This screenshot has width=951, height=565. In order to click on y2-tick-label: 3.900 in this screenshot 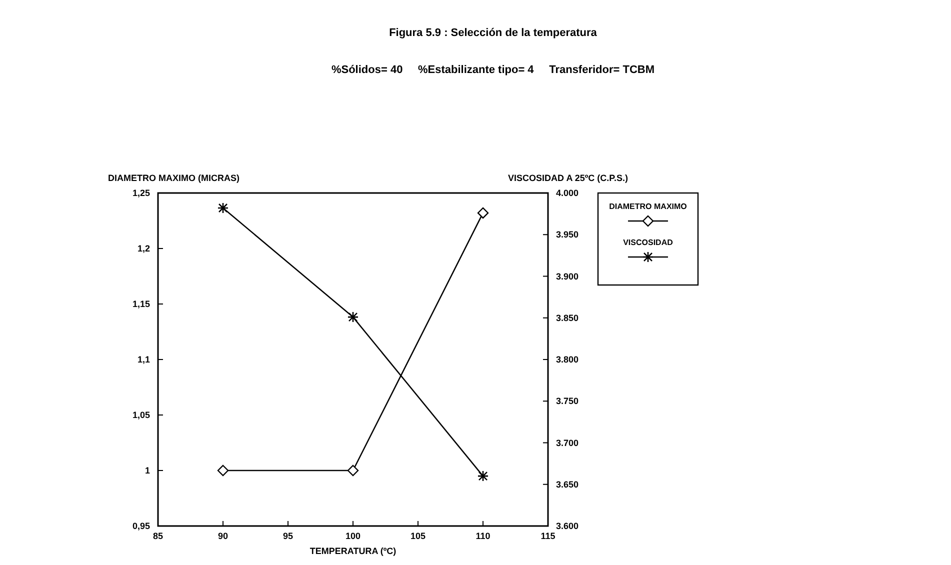, I will do `click(567, 276)`.